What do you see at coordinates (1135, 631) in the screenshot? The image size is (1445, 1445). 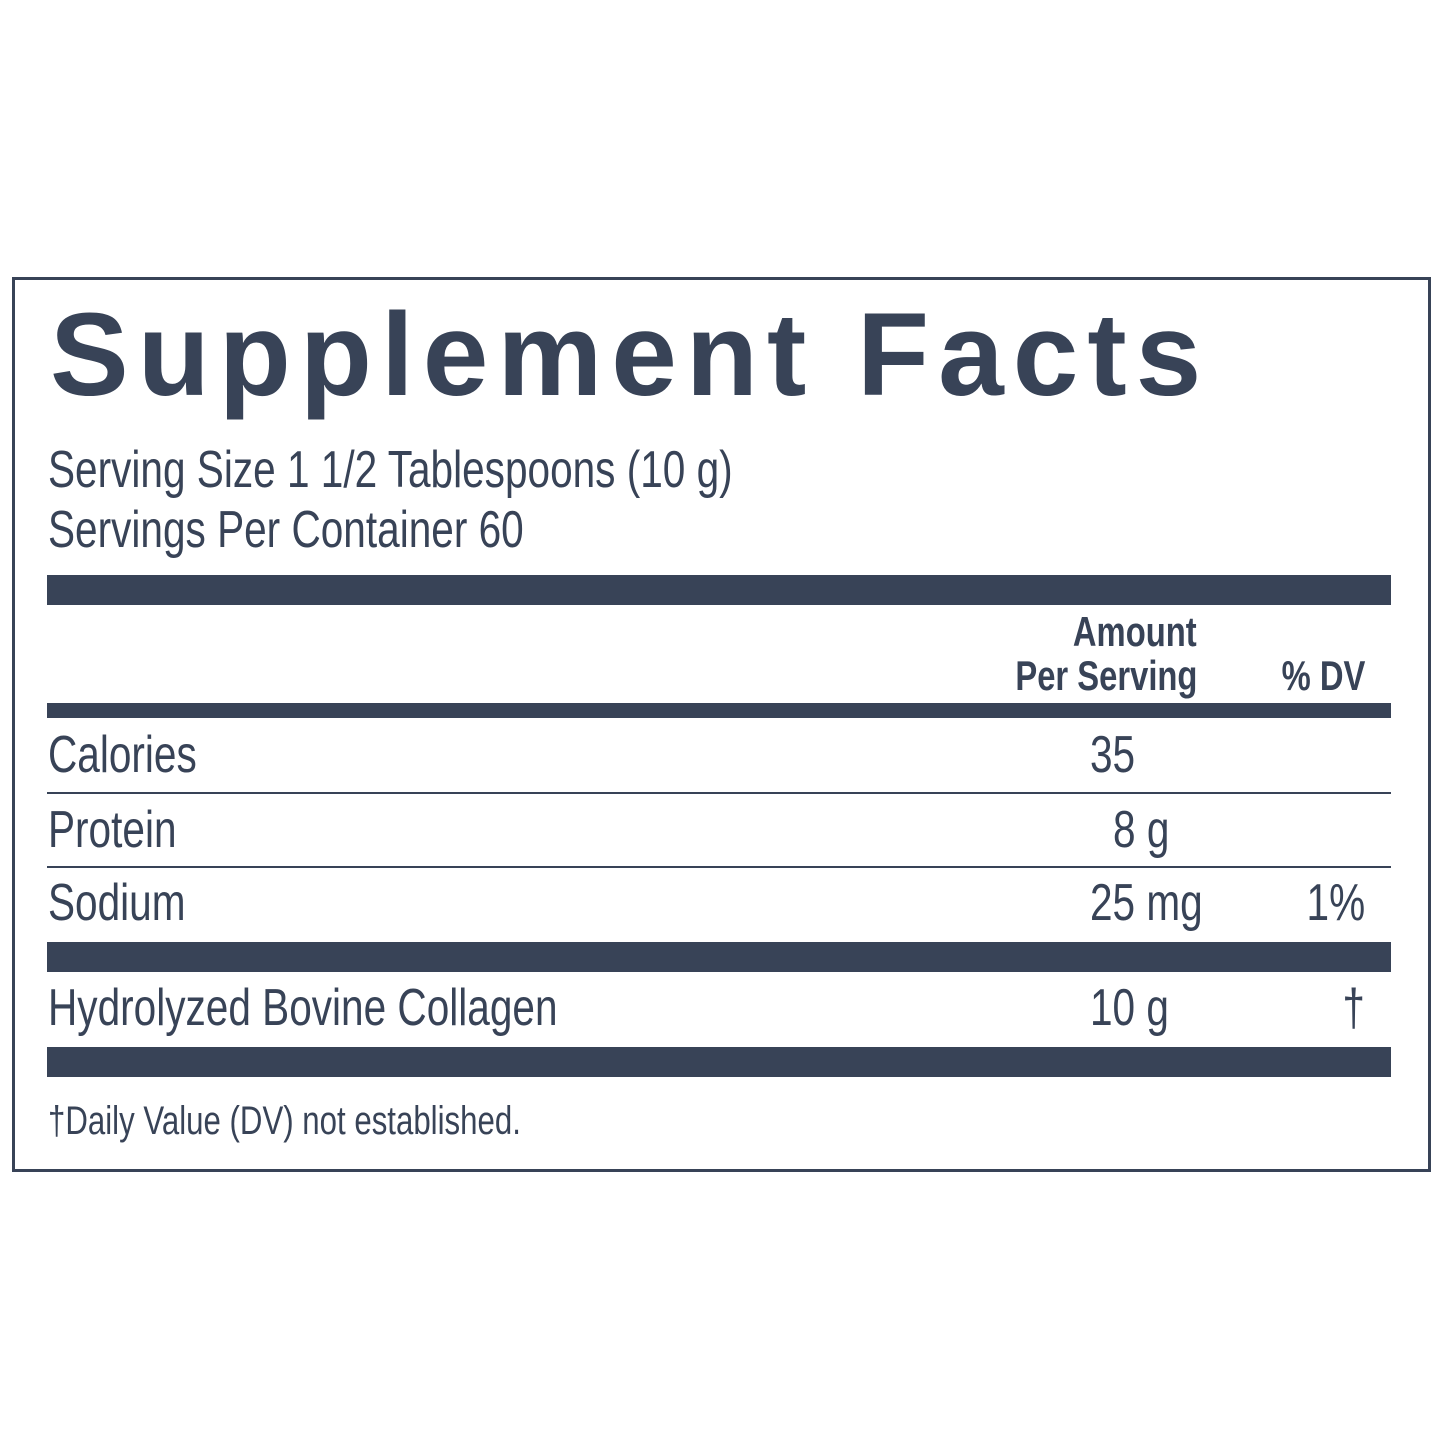 I see `amount-header-line1: Amount` at bounding box center [1135, 631].